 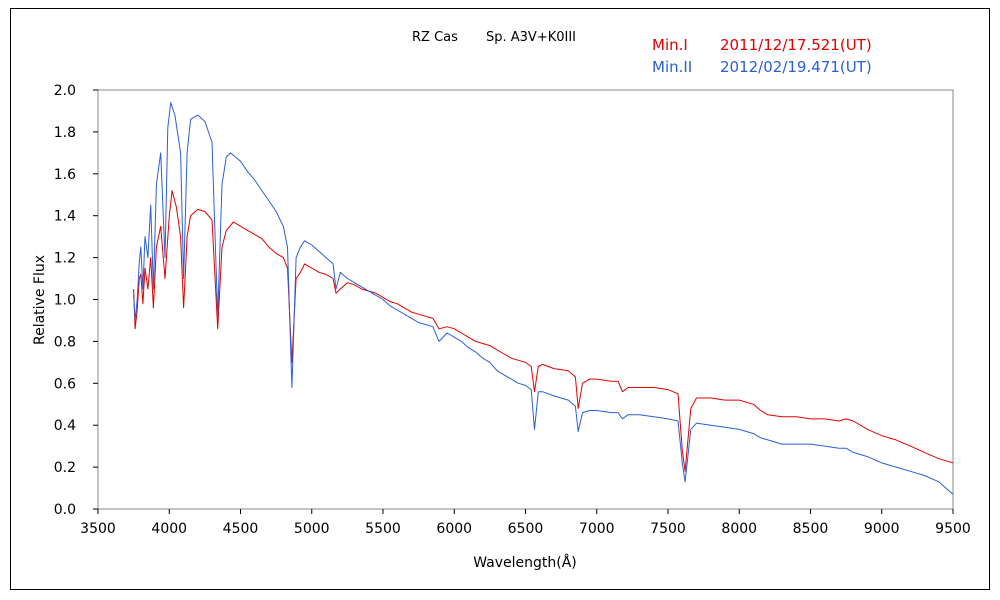 I want to click on x-tick-label: 4000, so click(x=169, y=529).